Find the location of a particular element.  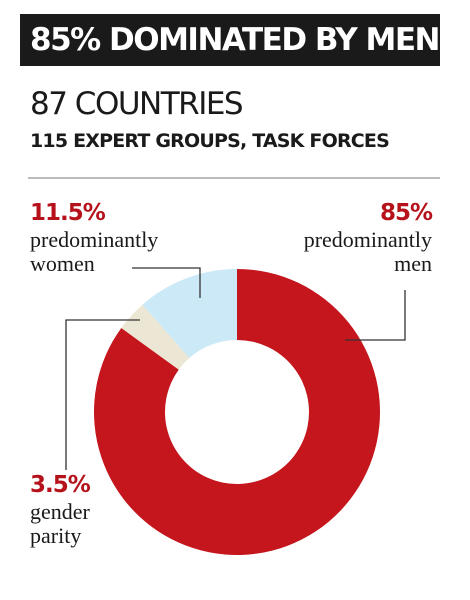

slice-label: 11.5% predominantly women is located at coordinates (94, 237).